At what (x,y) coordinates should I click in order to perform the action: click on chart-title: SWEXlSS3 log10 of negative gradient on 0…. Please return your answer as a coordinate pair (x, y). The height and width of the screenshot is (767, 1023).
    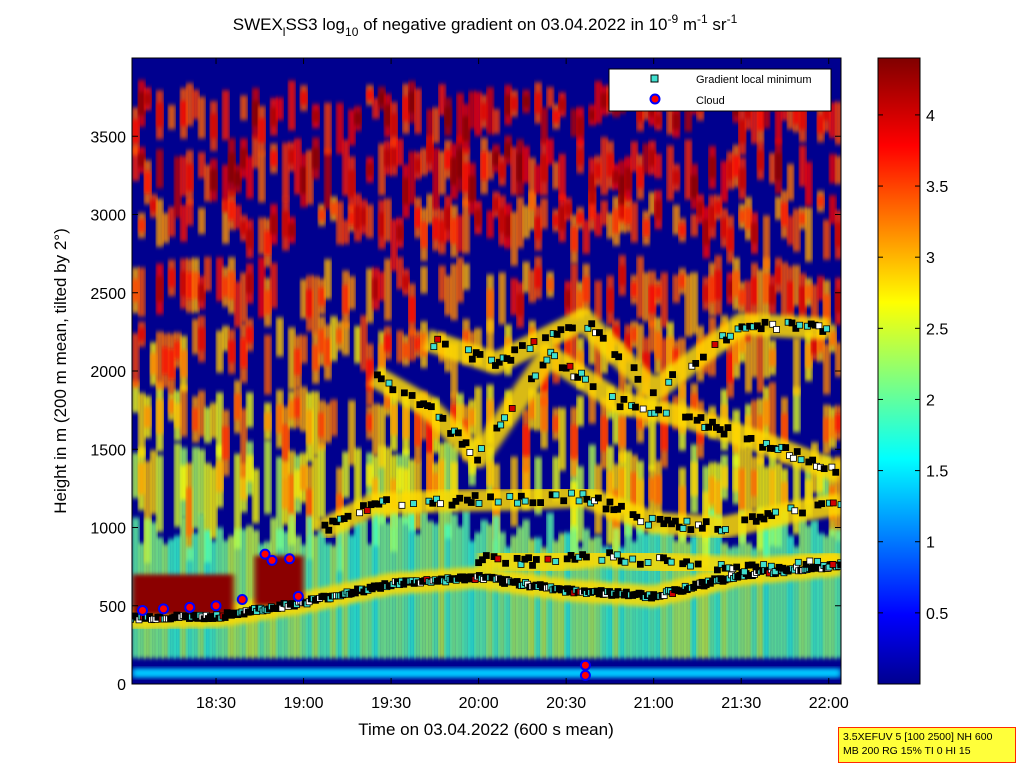
    Looking at the image, I should click on (485, 25).